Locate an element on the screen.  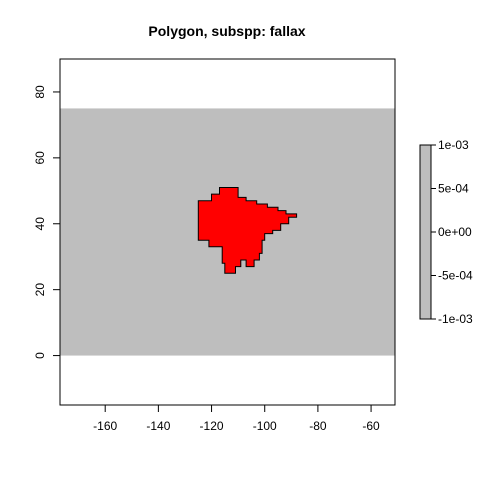
x-tick-label: -80 is located at coordinates (318, 426).